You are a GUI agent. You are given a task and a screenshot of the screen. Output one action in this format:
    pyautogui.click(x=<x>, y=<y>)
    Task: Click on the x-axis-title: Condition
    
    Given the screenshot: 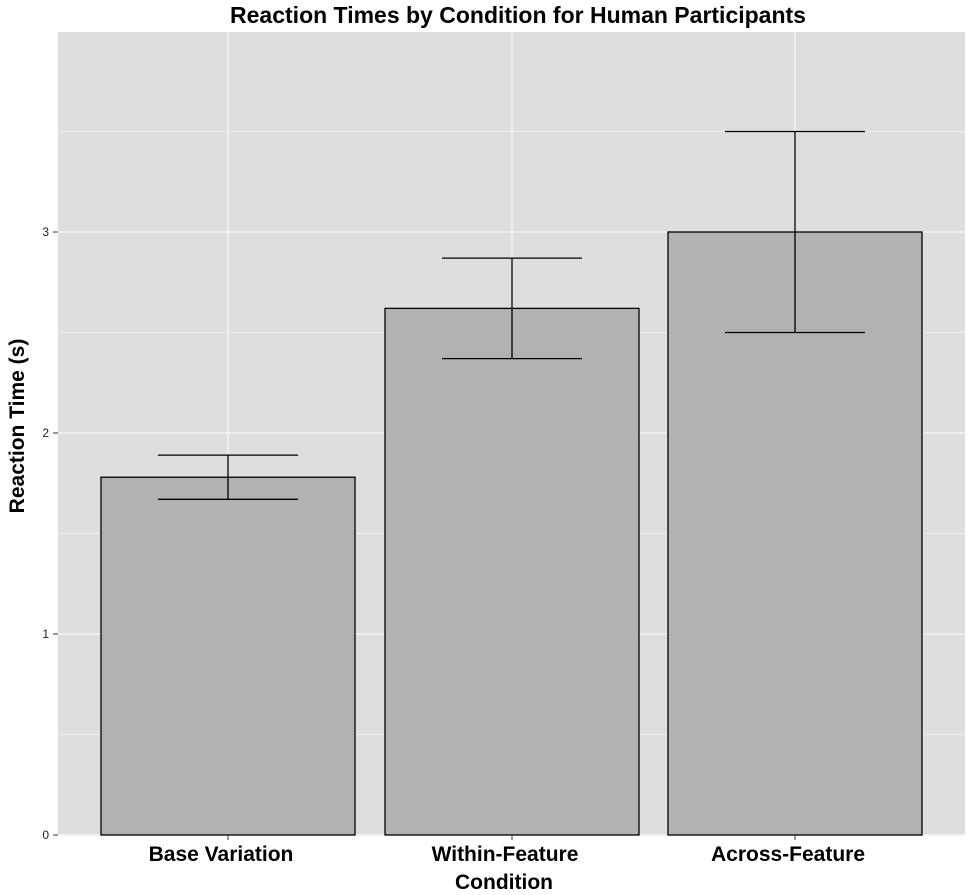 What is the action you would take?
    pyautogui.click(x=504, y=882)
    